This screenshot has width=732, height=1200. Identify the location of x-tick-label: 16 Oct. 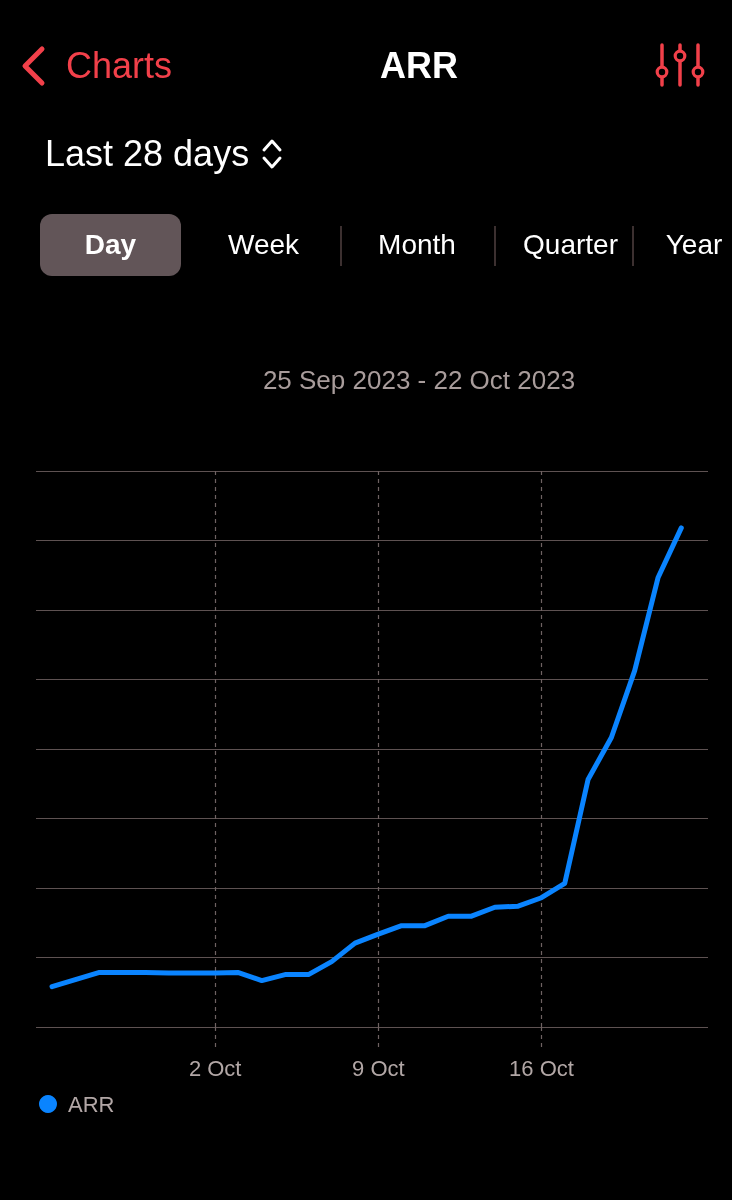
(541, 1068).